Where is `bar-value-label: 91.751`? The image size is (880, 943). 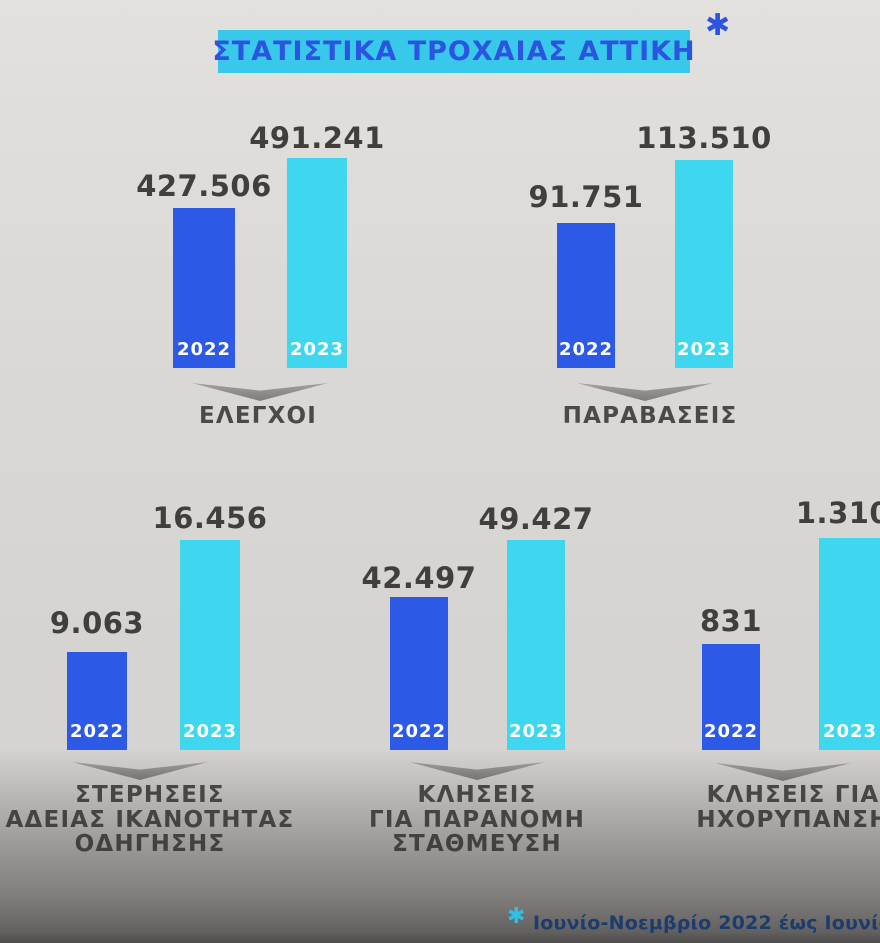 bar-value-label: 91.751 is located at coordinates (586, 197).